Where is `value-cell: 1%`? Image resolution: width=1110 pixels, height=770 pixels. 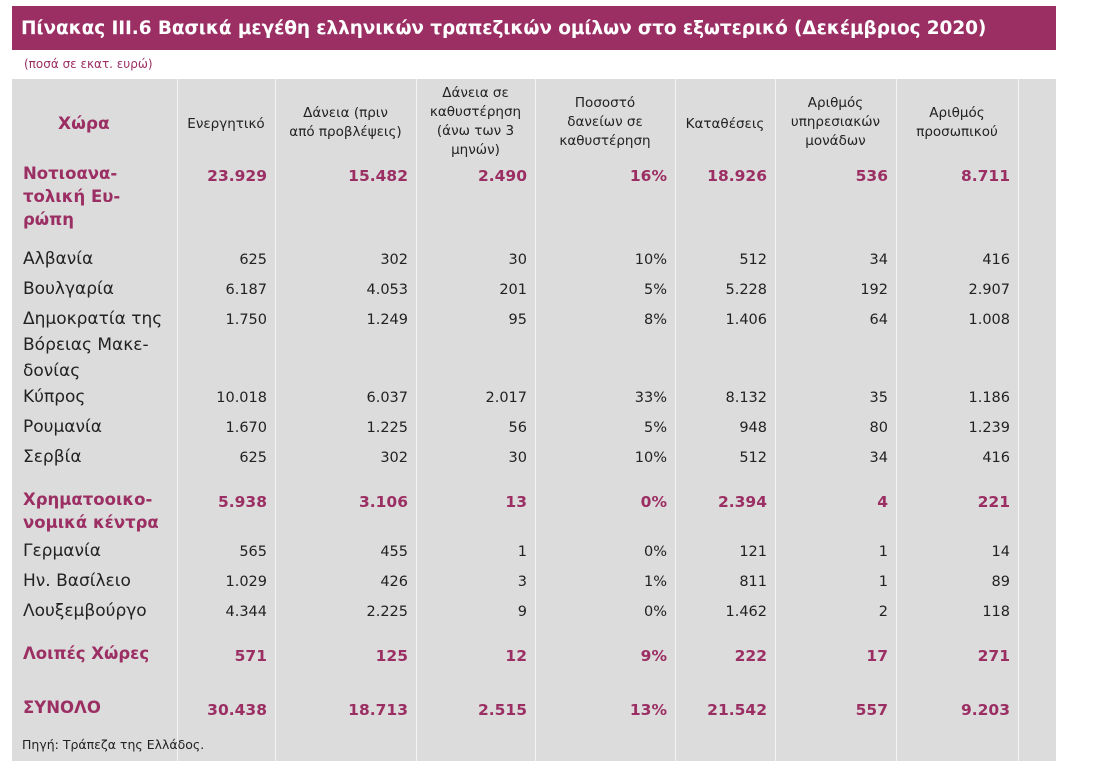 value-cell: 1% is located at coordinates (655, 582).